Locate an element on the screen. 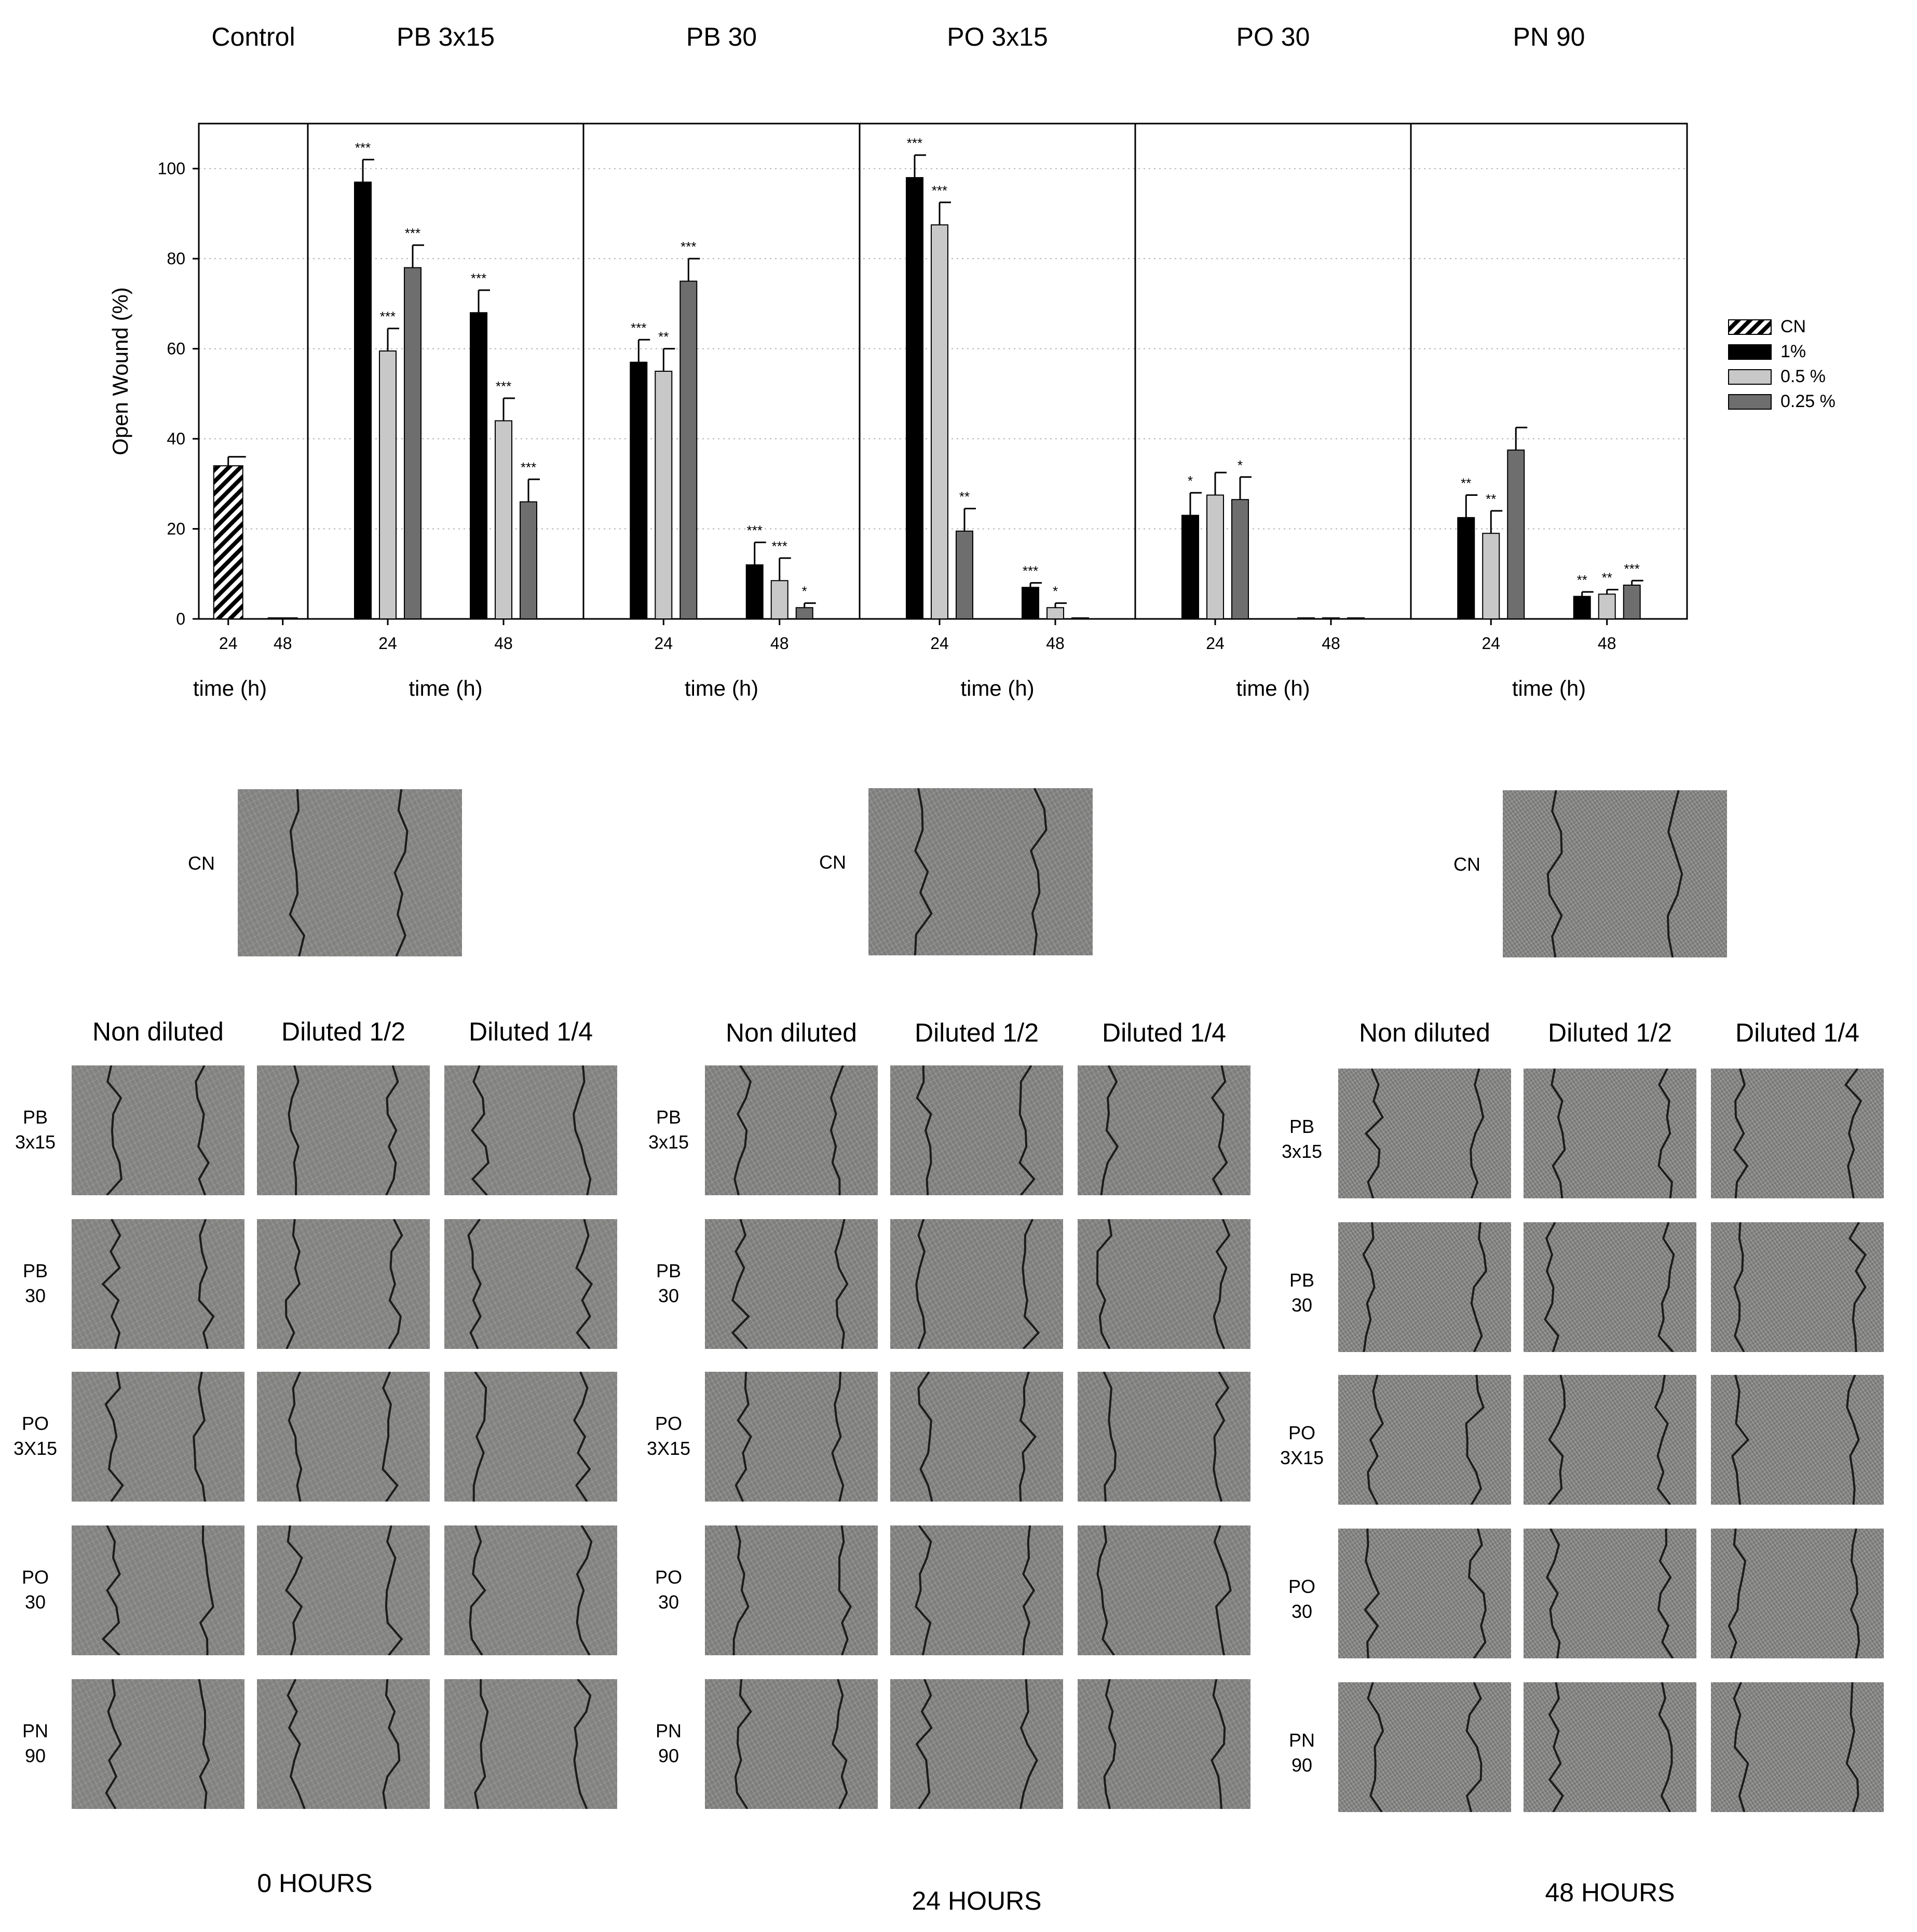 The width and height of the screenshot is (1917, 1932). y-tick-label: 0 is located at coordinates (180, 619).